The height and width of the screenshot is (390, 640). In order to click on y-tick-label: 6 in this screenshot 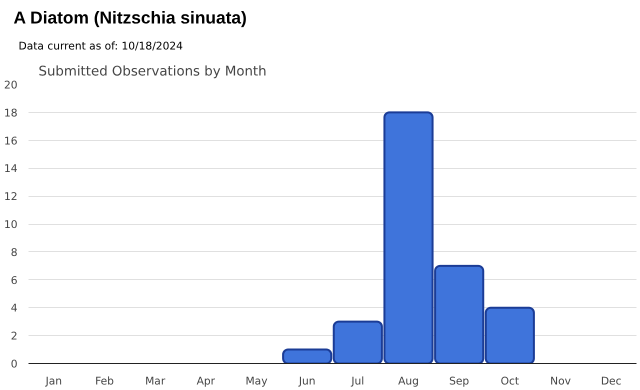, I will do `click(14, 280)`.